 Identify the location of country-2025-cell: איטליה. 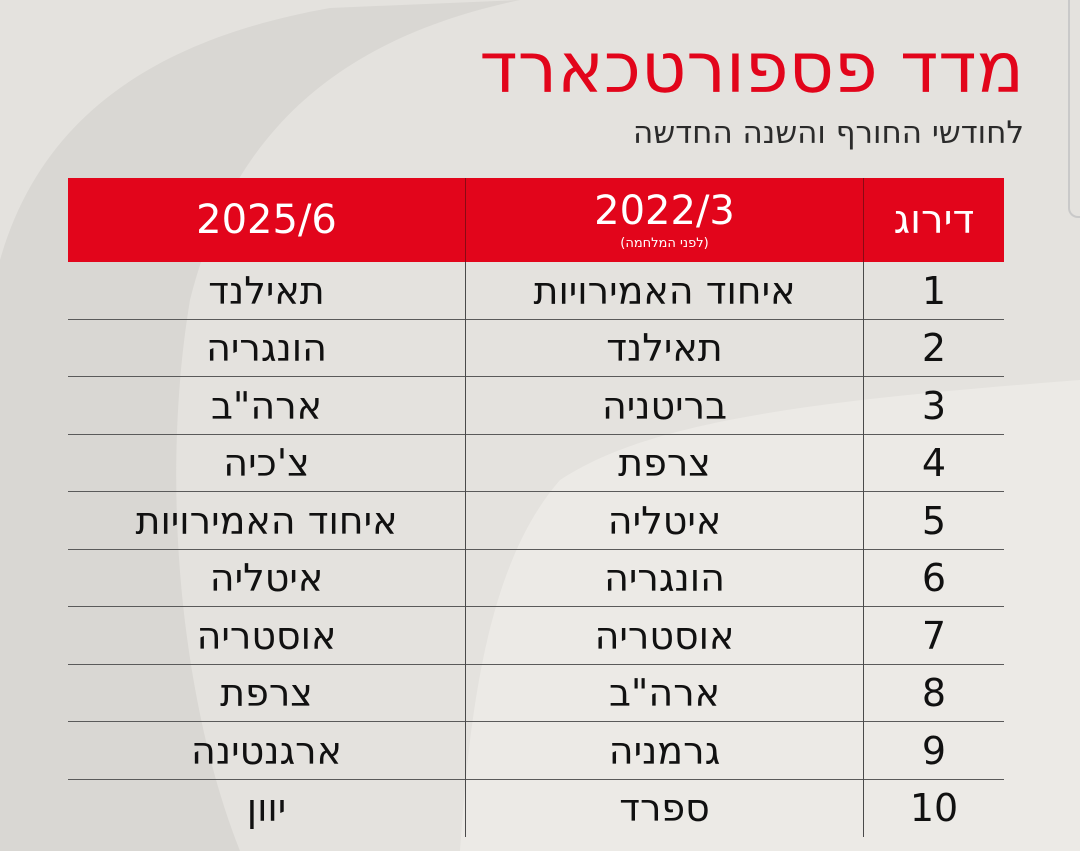
(266, 578).